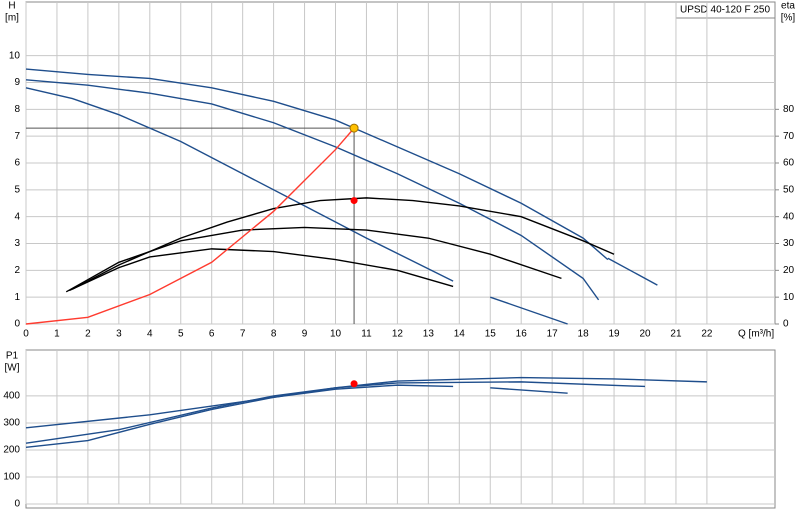 This screenshot has width=800, height=525. What do you see at coordinates (26, 334) in the screenshot?
I see `x-tick-label: 0` at bounding box center [26, 334].